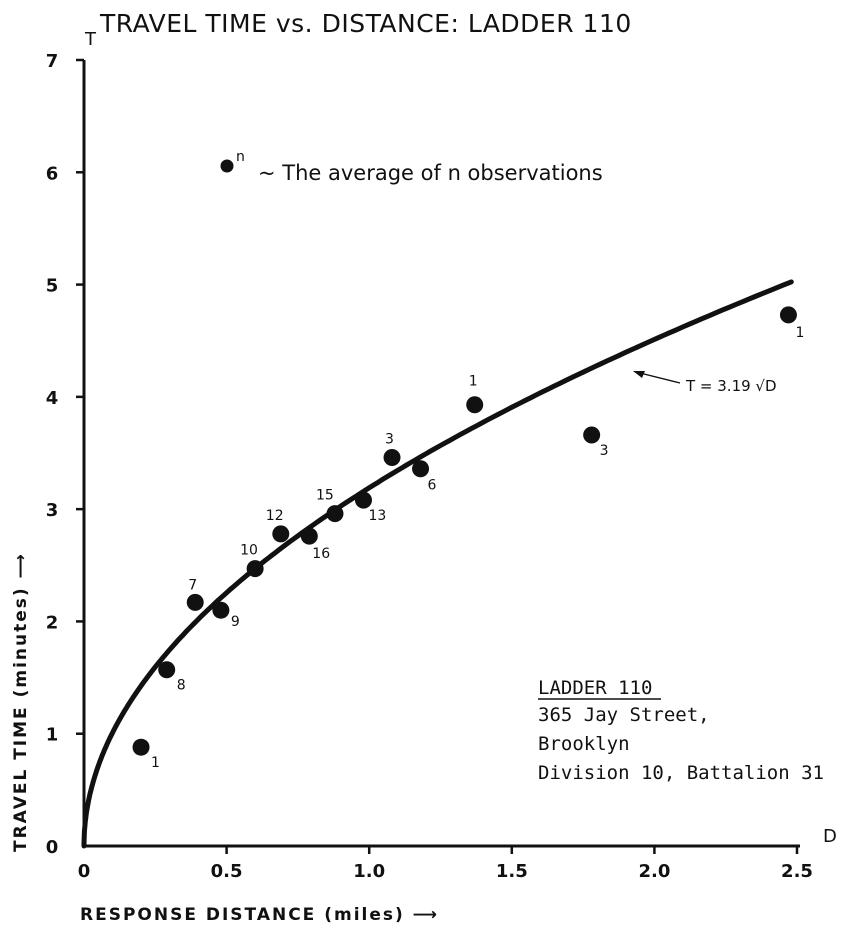  Describe the element at coordinates (654, 871) in the screenshot. I see `x-tick-label: 2.0` at that location.